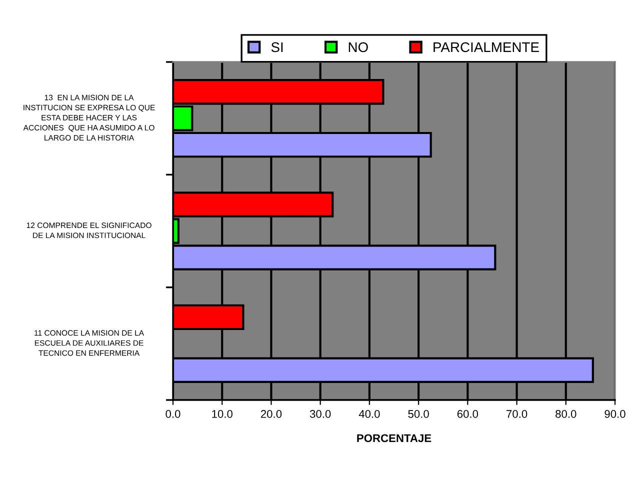 This screenshot has height=481, width=630. I want to click on x-tick-label: 60.0, so click(467, 414).